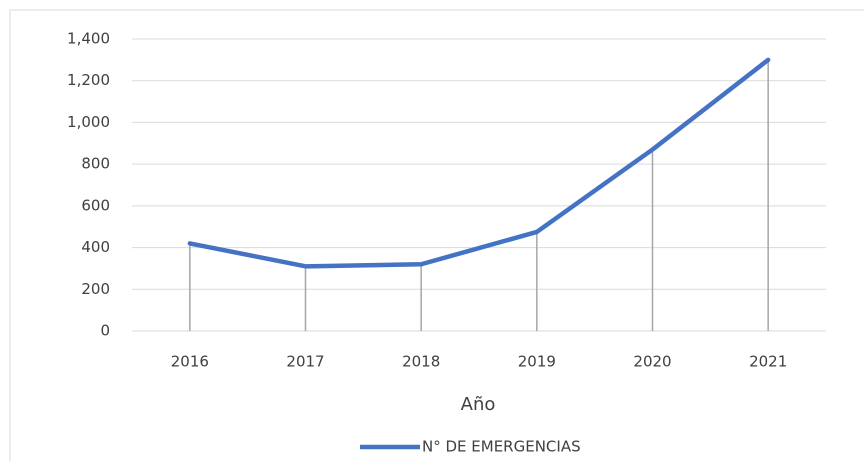 This screenshot has height=461, width=864. Describe the element at coordinates (501, 447) in the screenshot. I see `legend-label: N° DE EMERGENCIAS` at that location.